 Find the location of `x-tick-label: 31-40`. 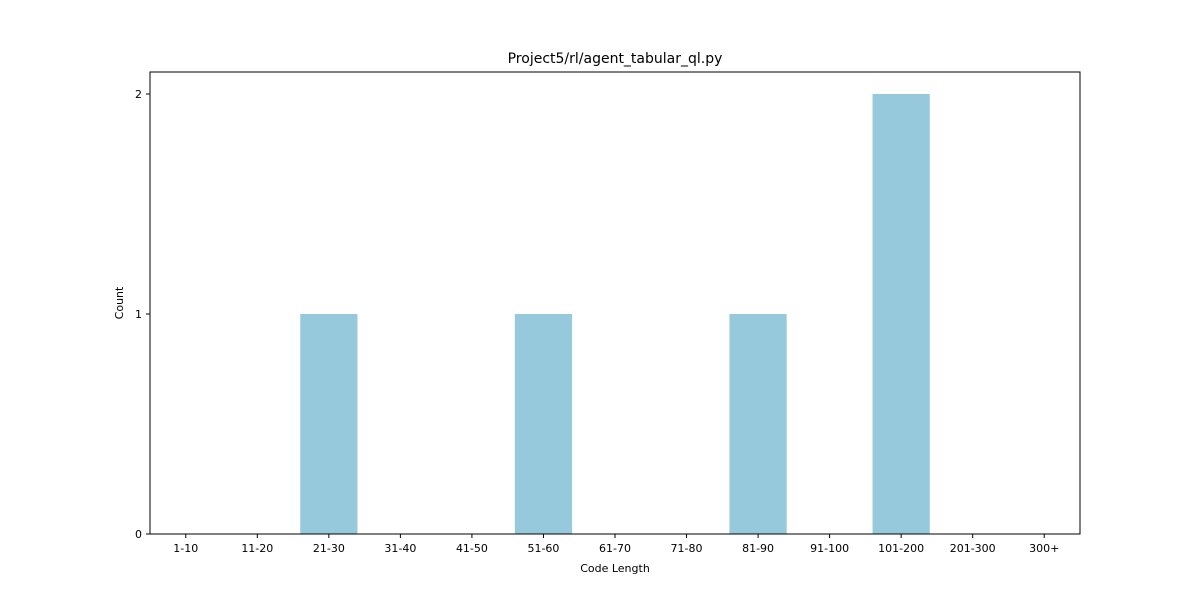

x-tick-label: 31-40 is located at coordinates (400, 548).